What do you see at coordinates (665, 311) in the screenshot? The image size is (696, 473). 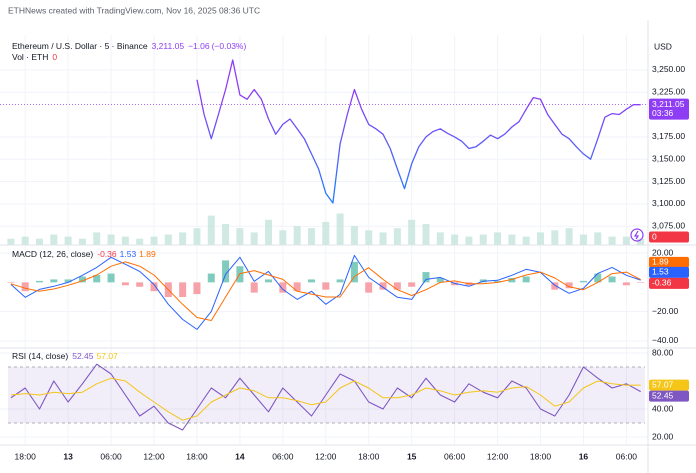 I see `y-tick-label: −20.00` at bounding box center [665, 311].